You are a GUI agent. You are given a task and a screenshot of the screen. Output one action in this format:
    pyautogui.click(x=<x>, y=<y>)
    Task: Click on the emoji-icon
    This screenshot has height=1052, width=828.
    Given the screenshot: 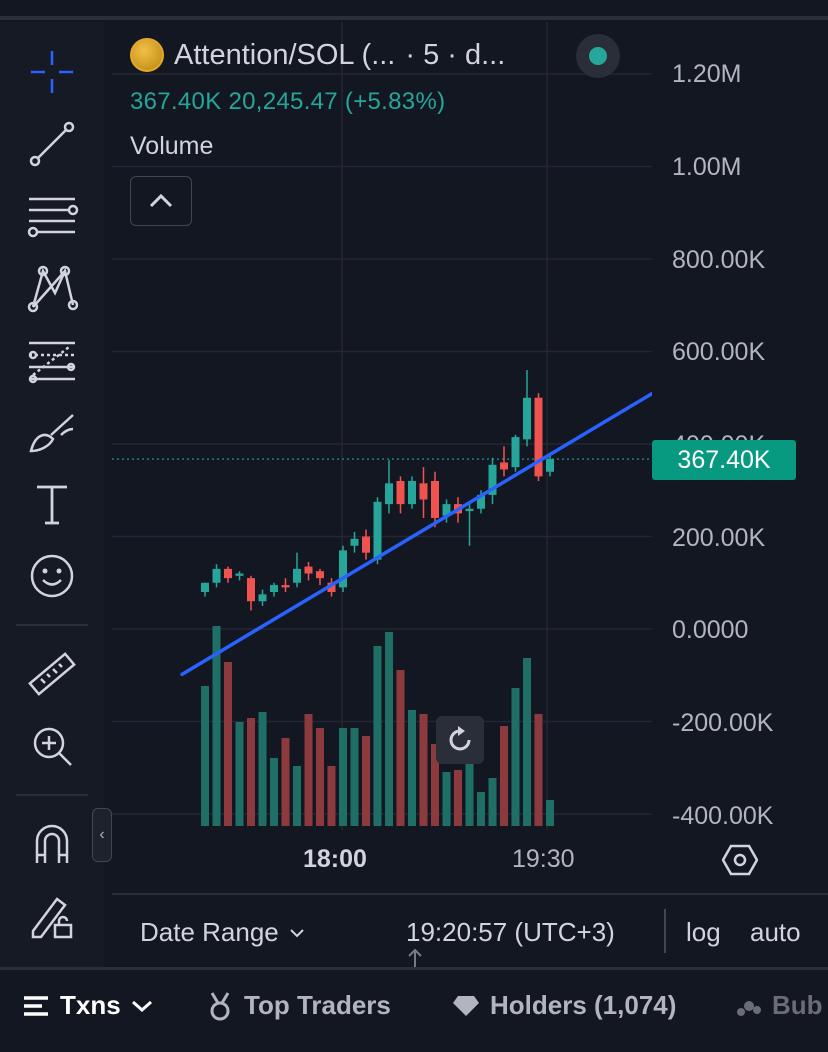 What is the action you would take?
    pyautogui.click(x=52, y=576)
    